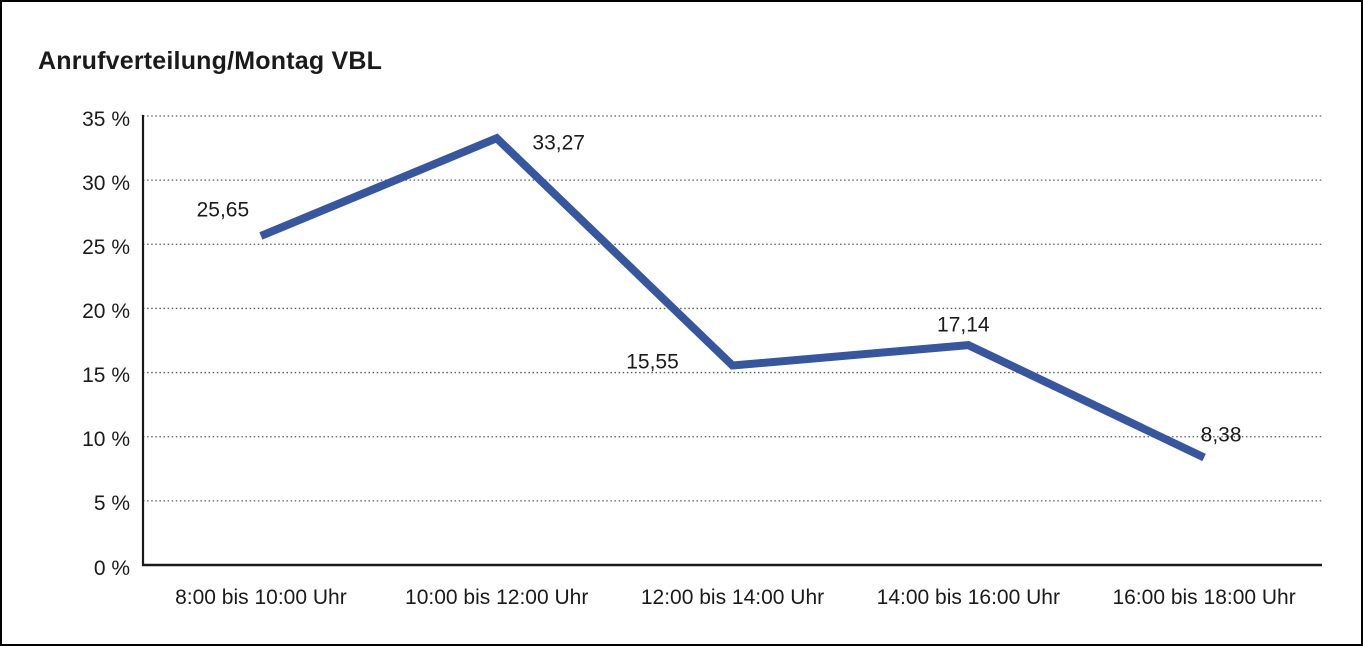 The width and height of the screenshot is (1363, 646). Describe the element at coordinates (261, 597) in the screenshot. I see `x-axis-category-label: 8:00 bis 10:00 Uhr` at that location.